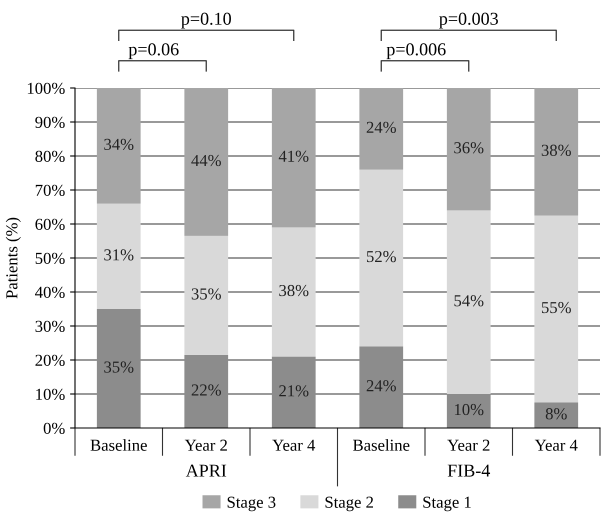 The image size is (605, 528). Describe the element at coordinates (416, 51) in the screenshot. I see `text: p=0.006` at that location.